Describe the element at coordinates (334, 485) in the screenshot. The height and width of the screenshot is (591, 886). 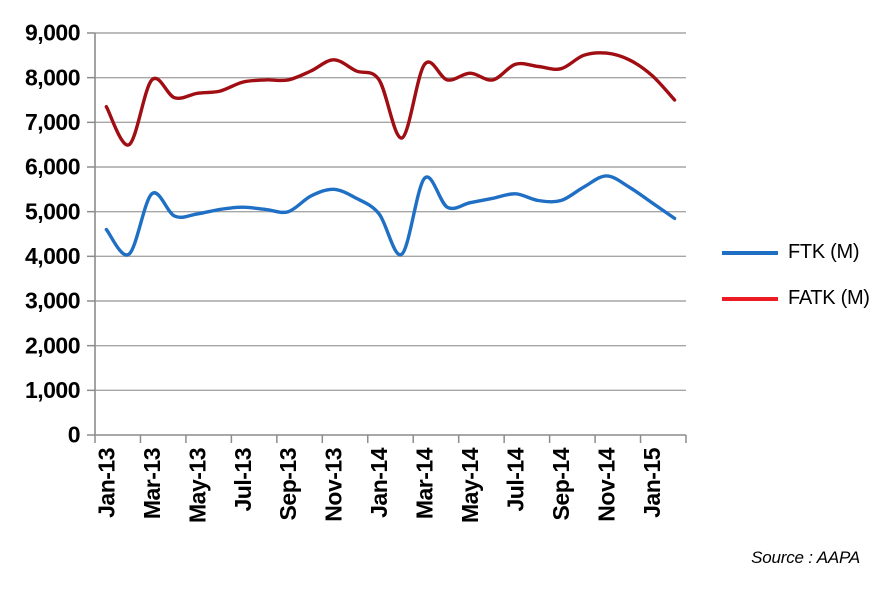
I see `x-axis-tick-label: Nov-13` at that location.